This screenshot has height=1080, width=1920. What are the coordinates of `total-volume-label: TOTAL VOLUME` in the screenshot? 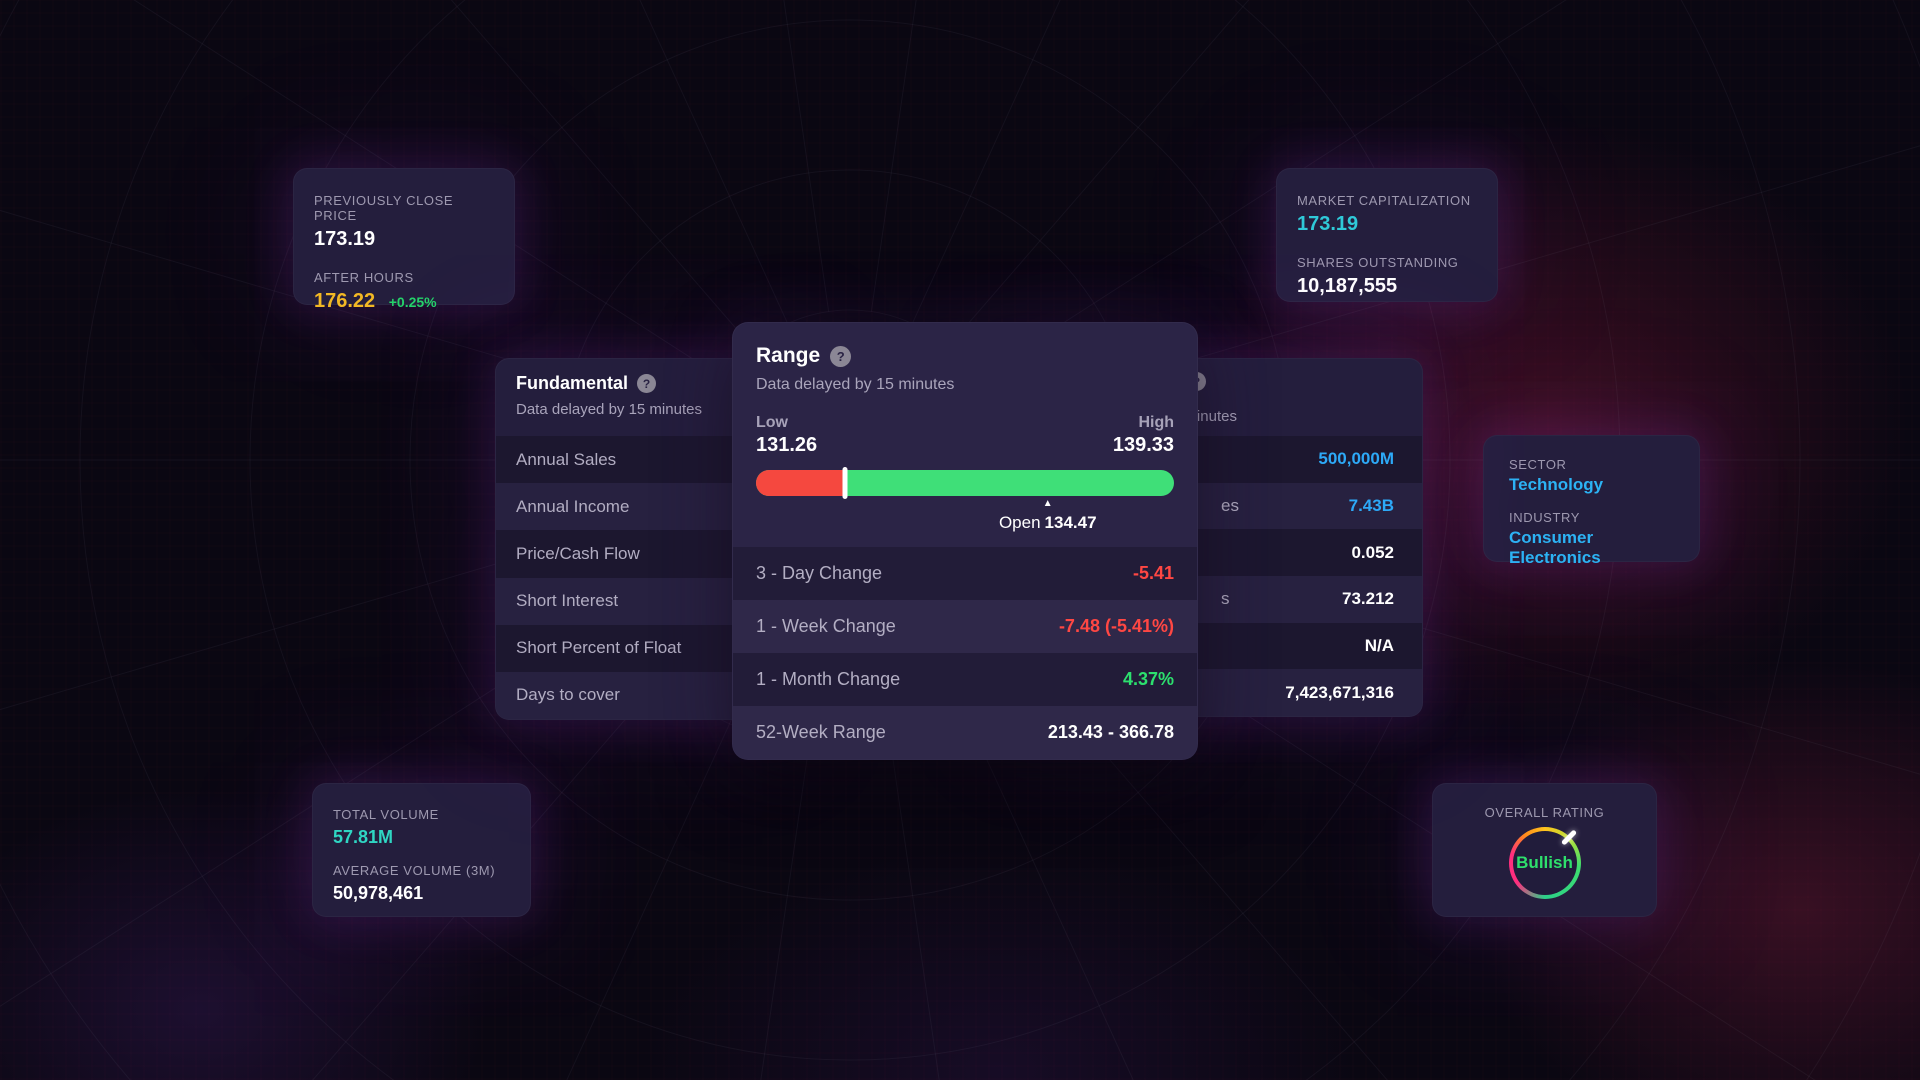 It's located at (386, 814).